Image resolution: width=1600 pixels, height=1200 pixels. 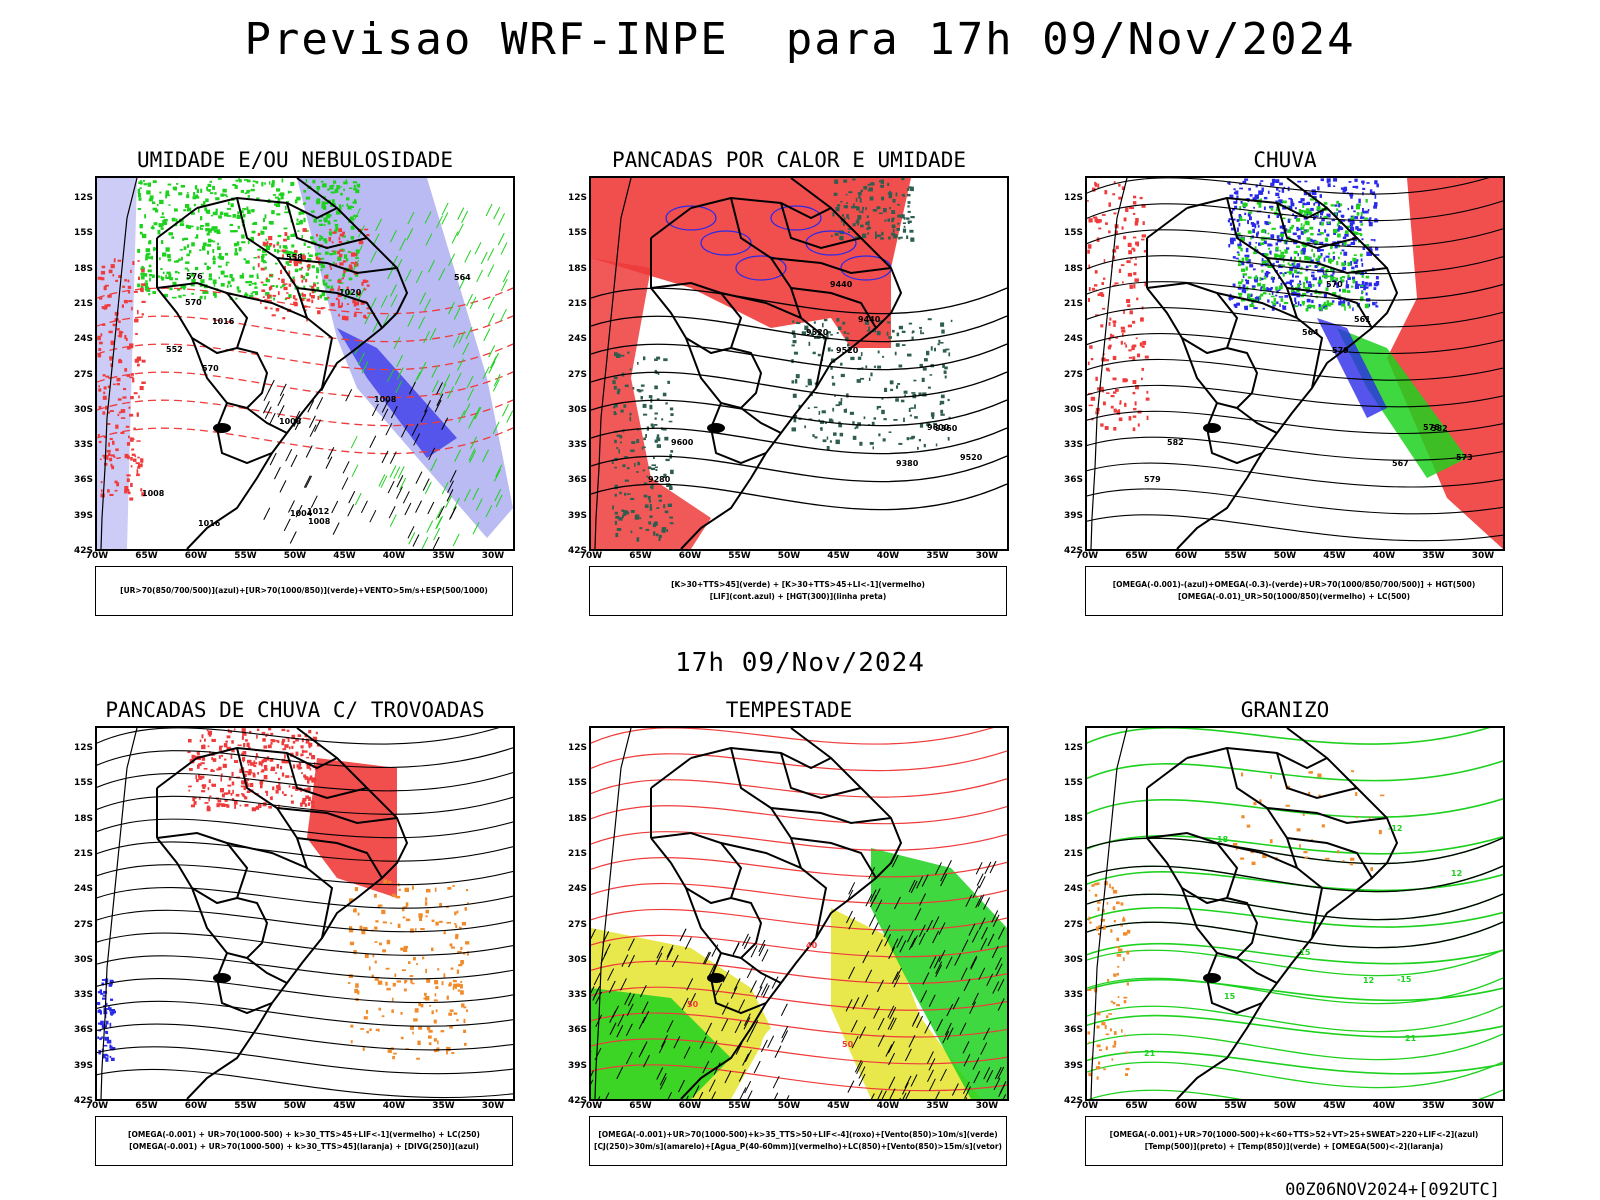 What do you see at coordinates (305, 357) in the screenshot?
I see `contour-line` at bounding box center [305, 357].